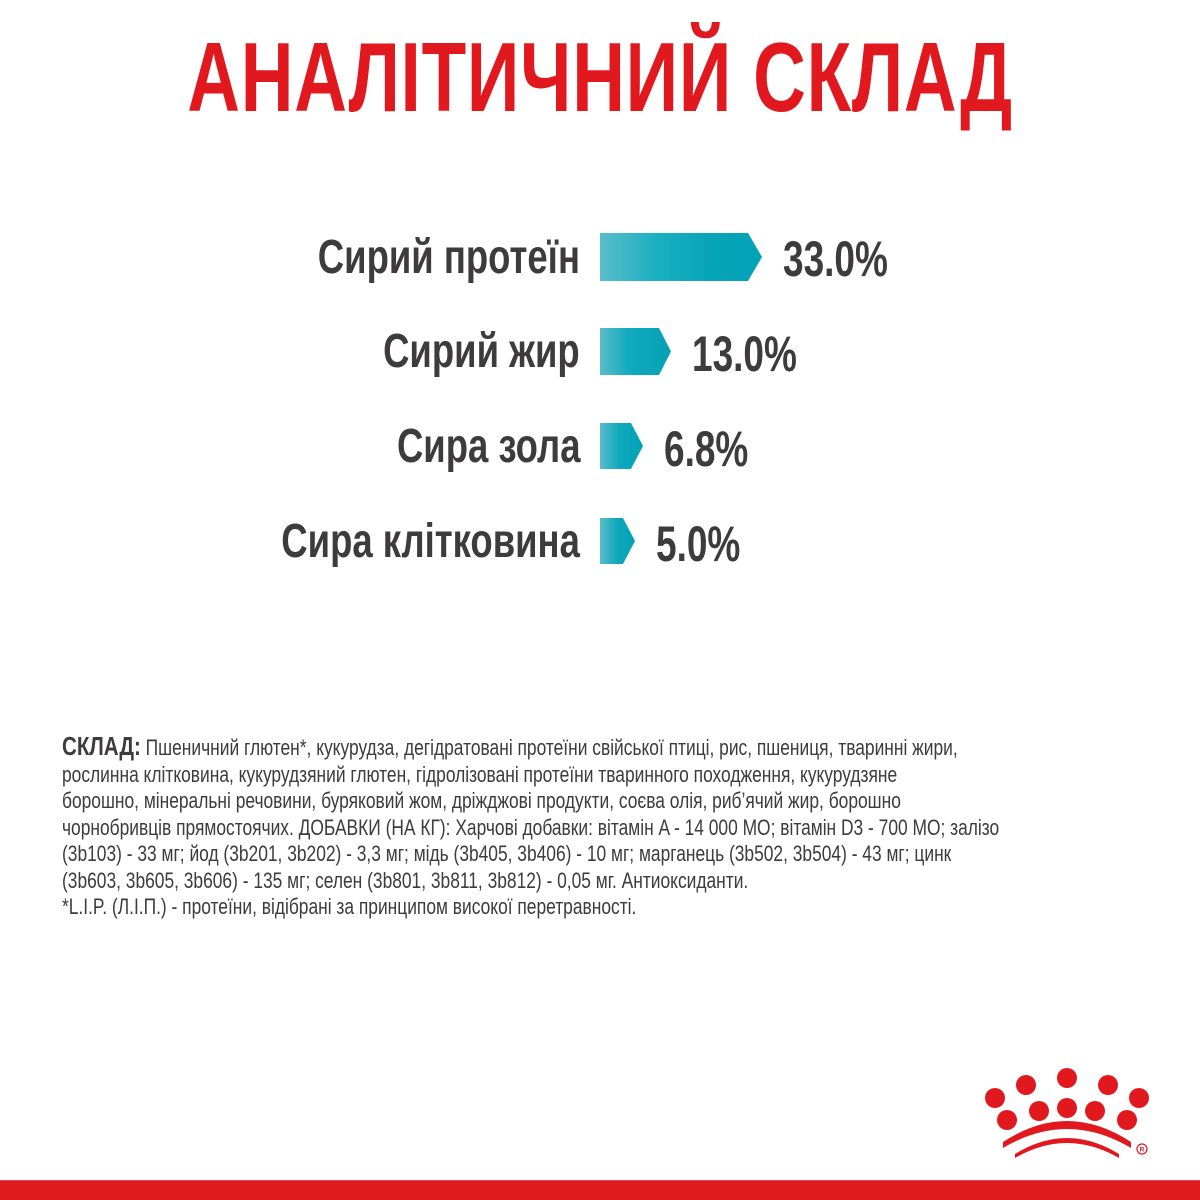  Describe the element at coordinates (617, 541) in the screenshot. I see `bar-fiber` at that location.